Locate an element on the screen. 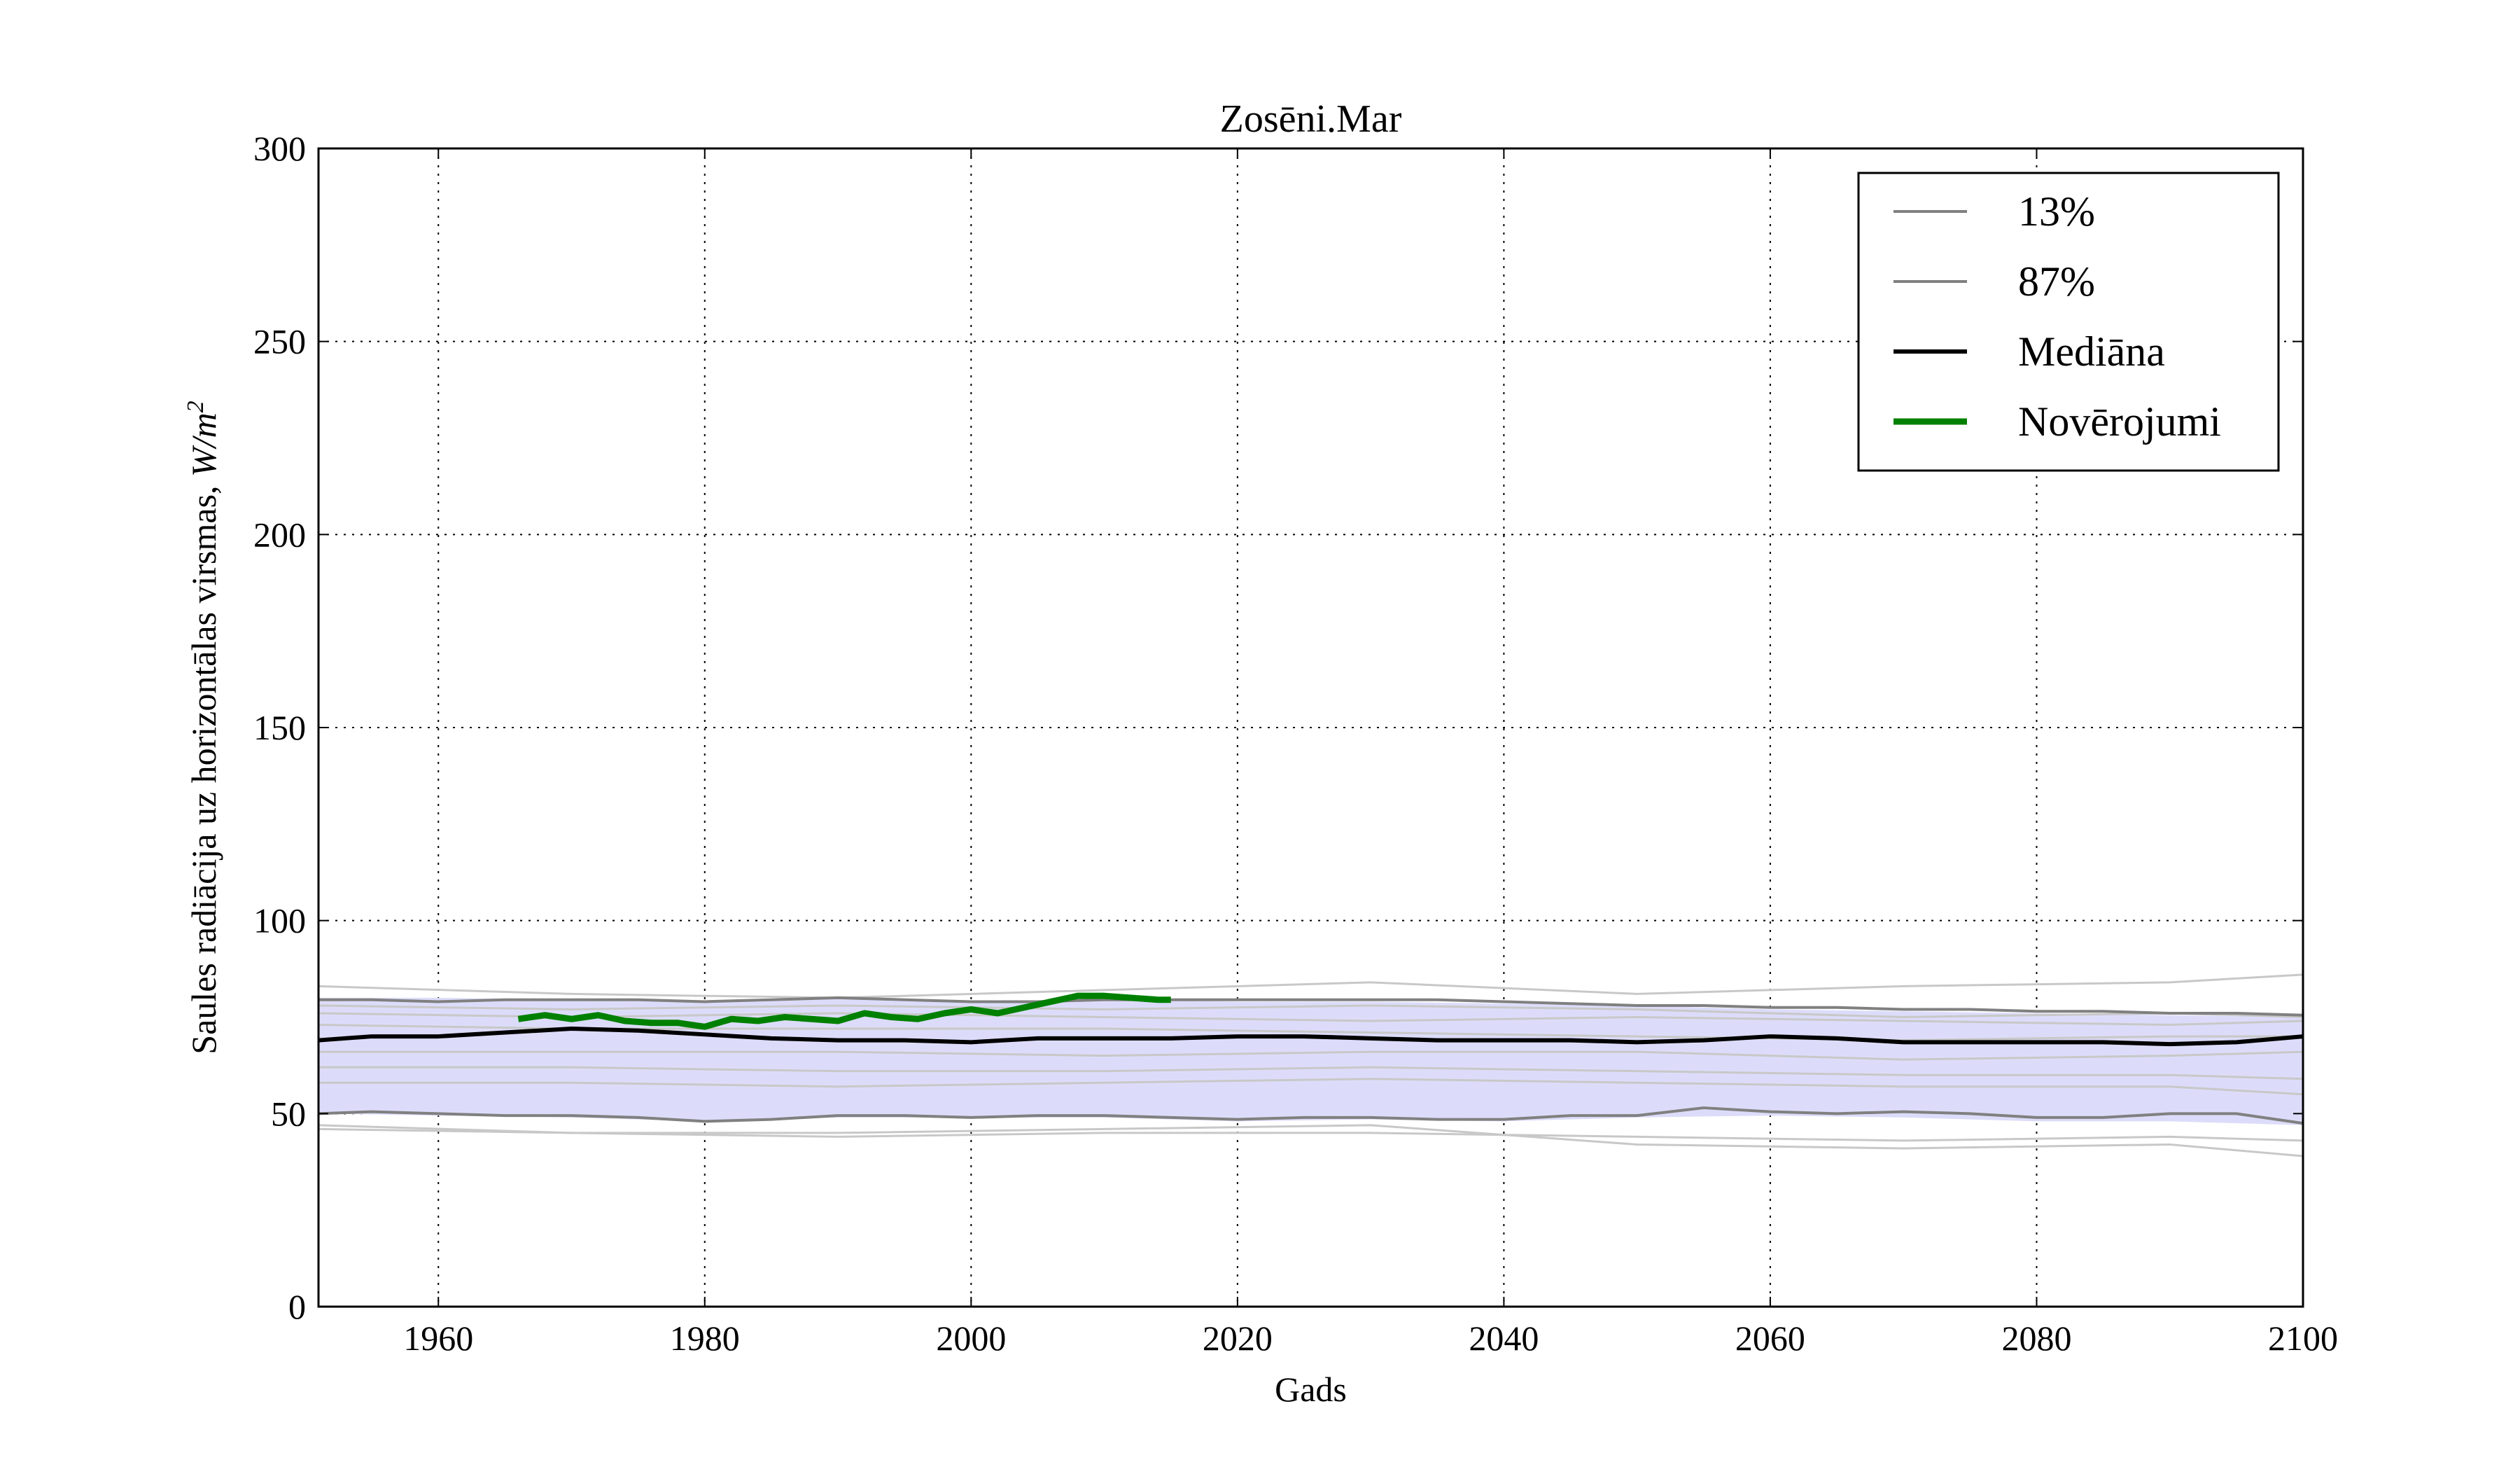 The width and height of the screenshot is (2520, 1474). legend: 13% 87% Mediāna Novērojumi is located at coordinates (2068, 322).